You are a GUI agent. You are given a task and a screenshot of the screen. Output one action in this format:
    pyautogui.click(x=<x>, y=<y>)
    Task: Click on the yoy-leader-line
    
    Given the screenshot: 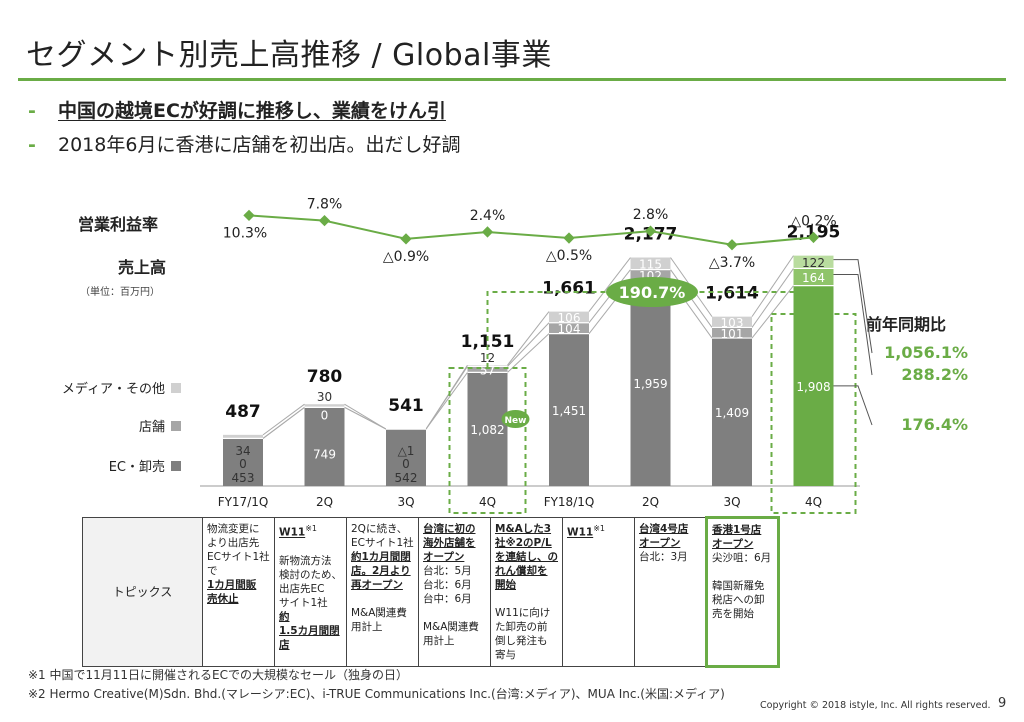 What is the action you would take?
    pyautogui.click(x=853, y=405)
    